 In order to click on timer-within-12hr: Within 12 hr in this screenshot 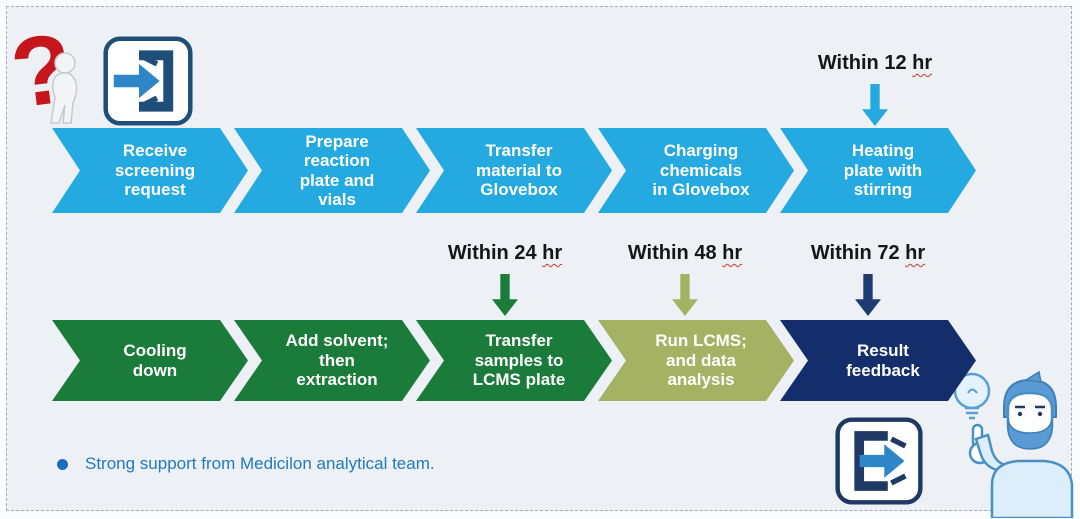, I will do `click(875, 89)`.